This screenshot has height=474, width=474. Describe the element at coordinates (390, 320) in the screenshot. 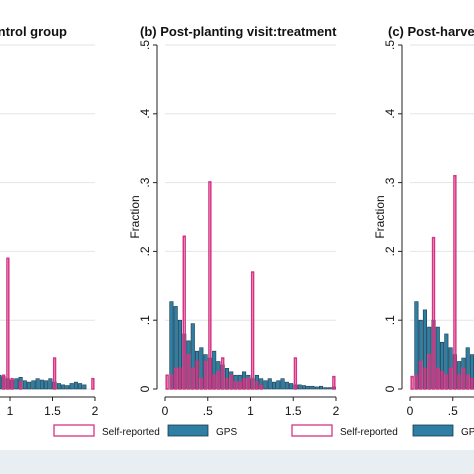

I see `y-tick-label: .1` at that location.